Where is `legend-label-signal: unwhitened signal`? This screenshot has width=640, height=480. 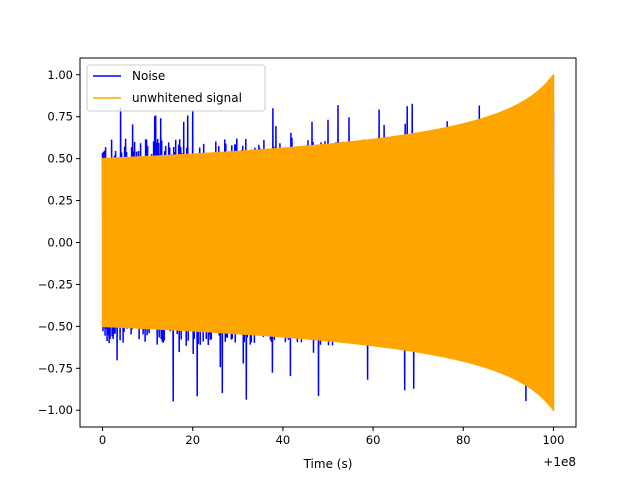 legend-label-signal: unwhitened signal is located at coordinates (187, 98).